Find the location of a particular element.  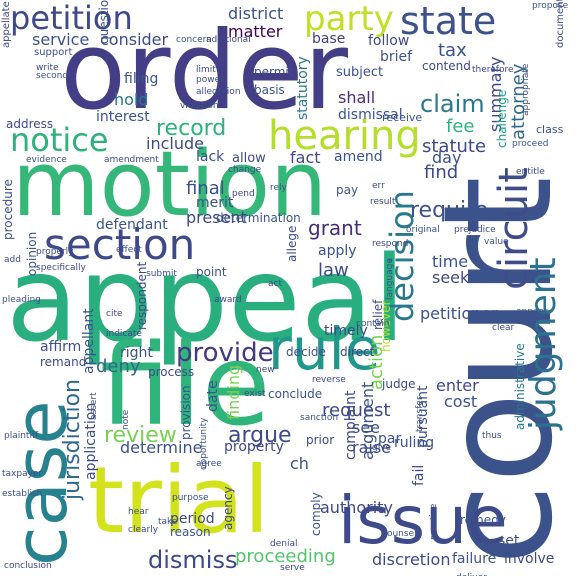

word-set: set is located at coordinates (509, 541).